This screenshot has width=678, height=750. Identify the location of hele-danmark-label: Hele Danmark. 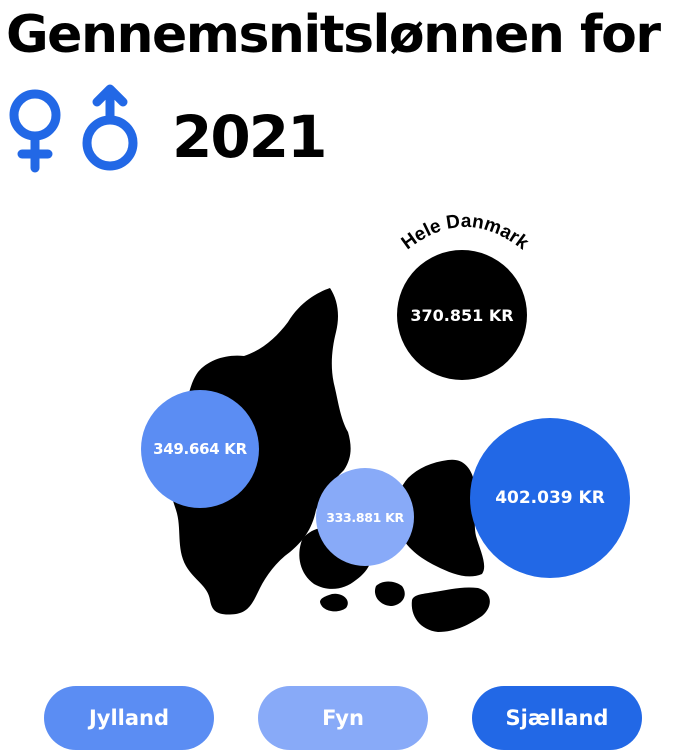
(465, 232).